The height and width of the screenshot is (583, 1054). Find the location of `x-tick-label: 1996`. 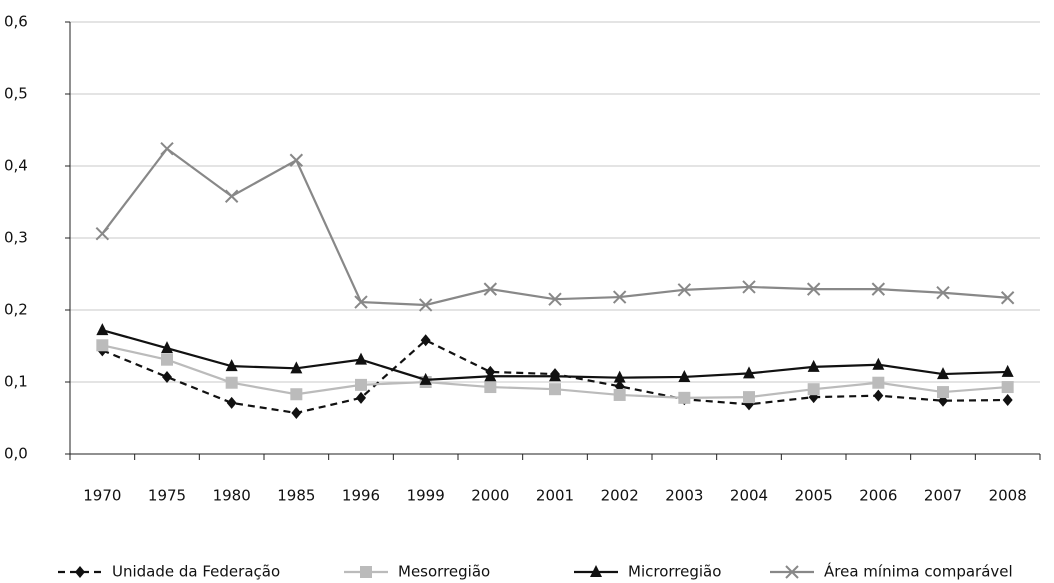

x-tick-label: 1996 is located at coordinates (361, 496).